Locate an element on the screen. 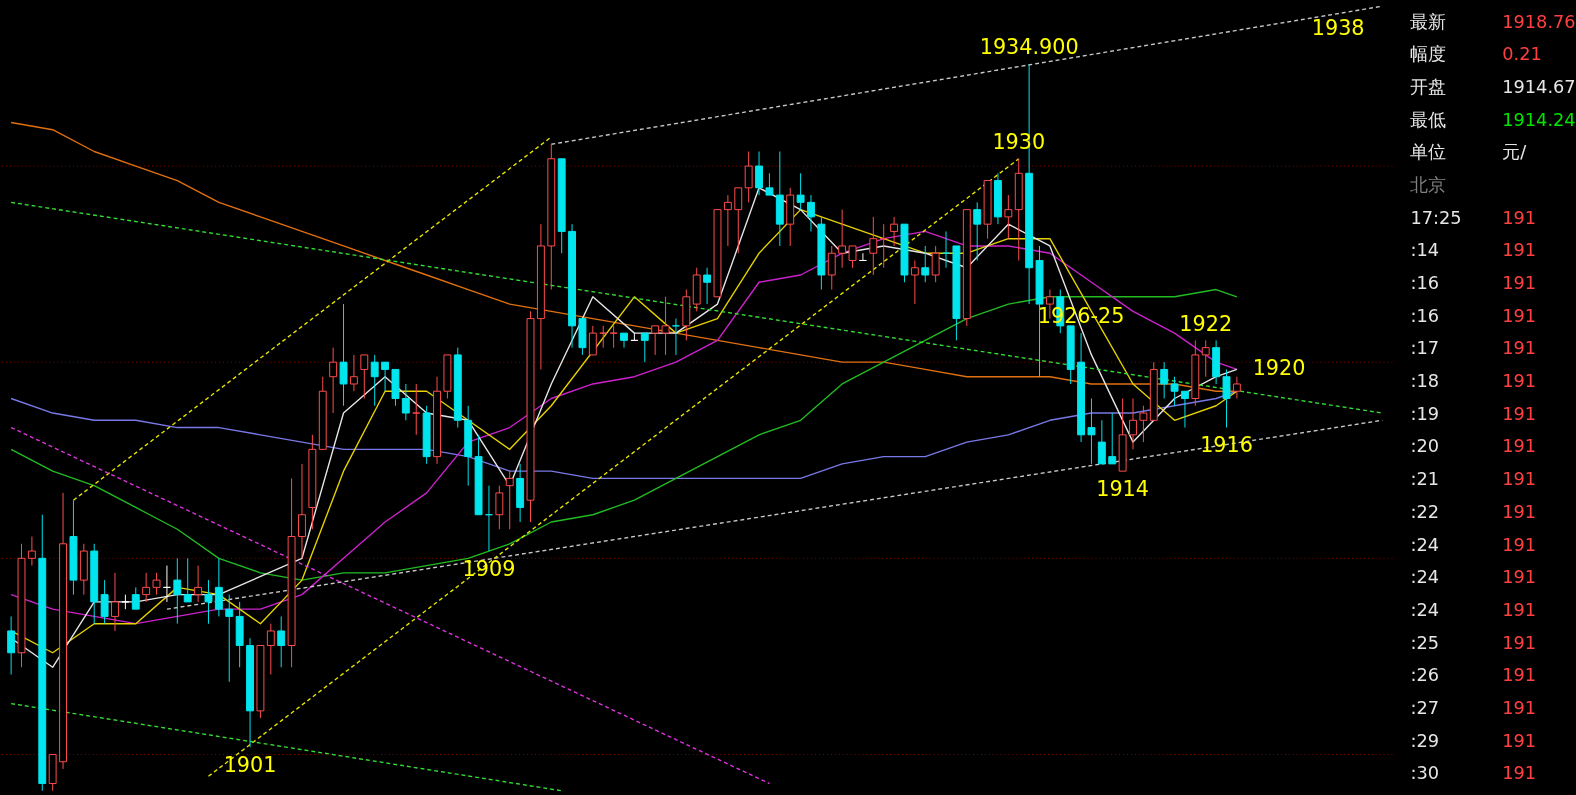  text: 最新 is located at coordinates (1428, 21).